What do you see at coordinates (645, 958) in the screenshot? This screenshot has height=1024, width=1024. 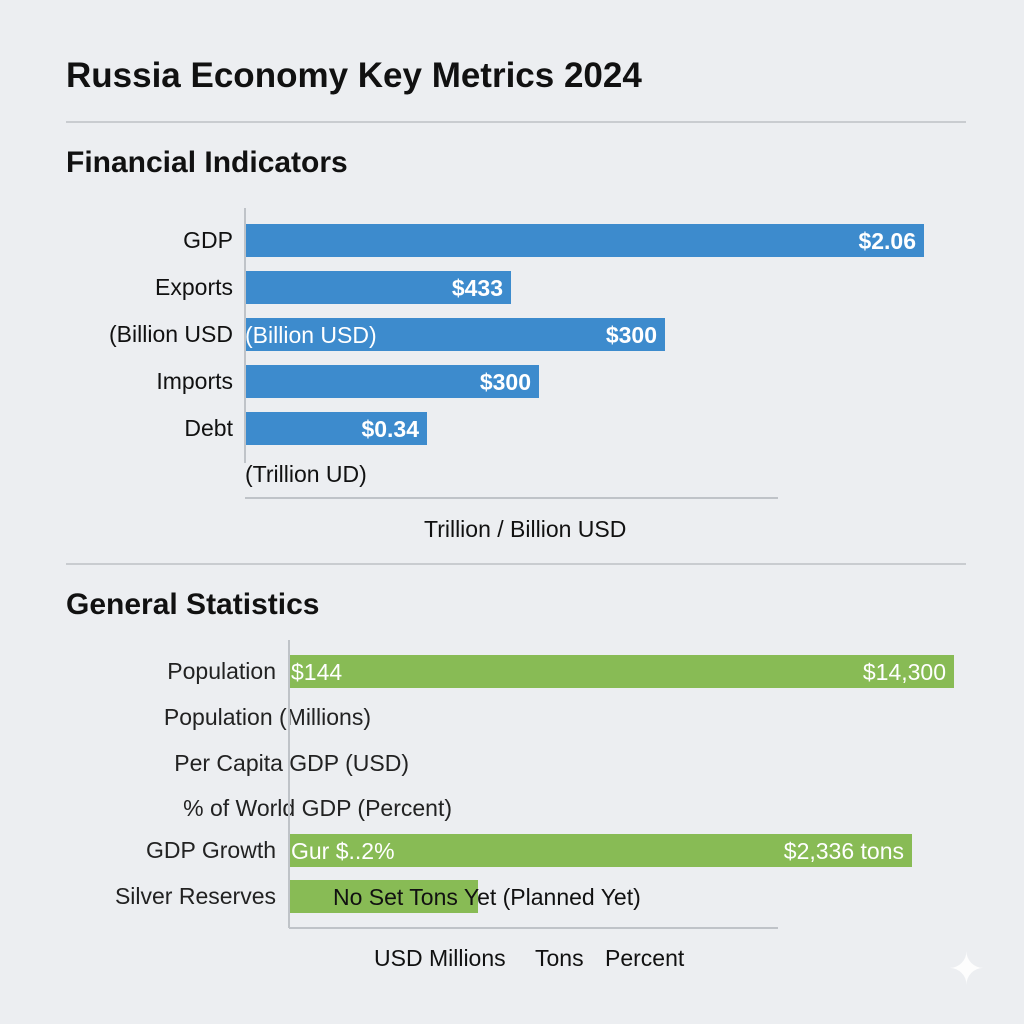 I see `x-axis-label: Percent` at bounding box center [645, 958].